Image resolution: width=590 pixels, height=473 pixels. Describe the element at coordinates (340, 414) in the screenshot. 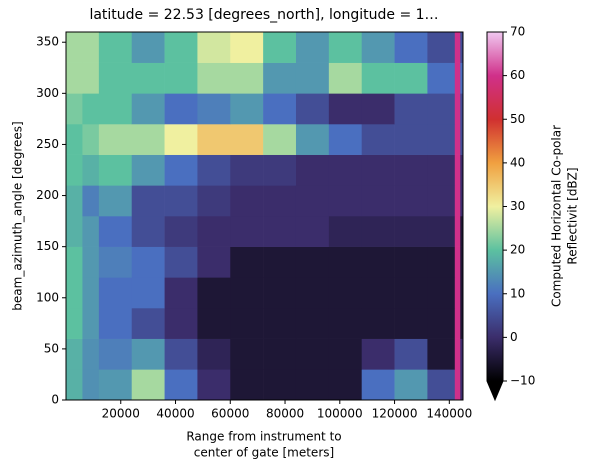

I see `x-tick-label: 100000` at that location.